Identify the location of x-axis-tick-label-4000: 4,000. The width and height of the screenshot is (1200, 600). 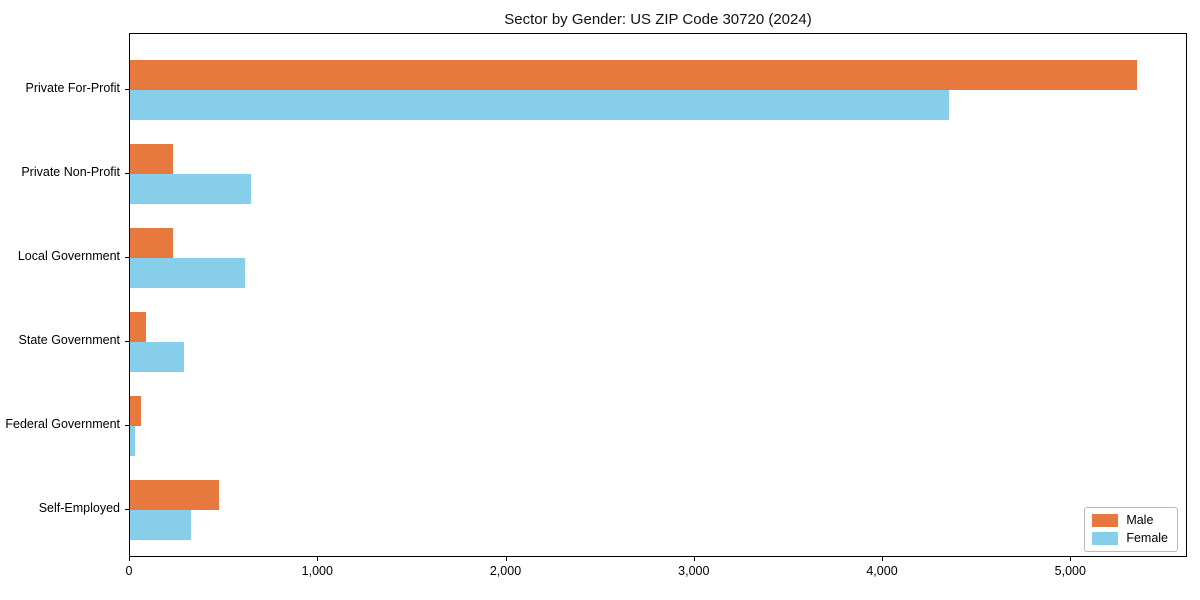
(882, 571).